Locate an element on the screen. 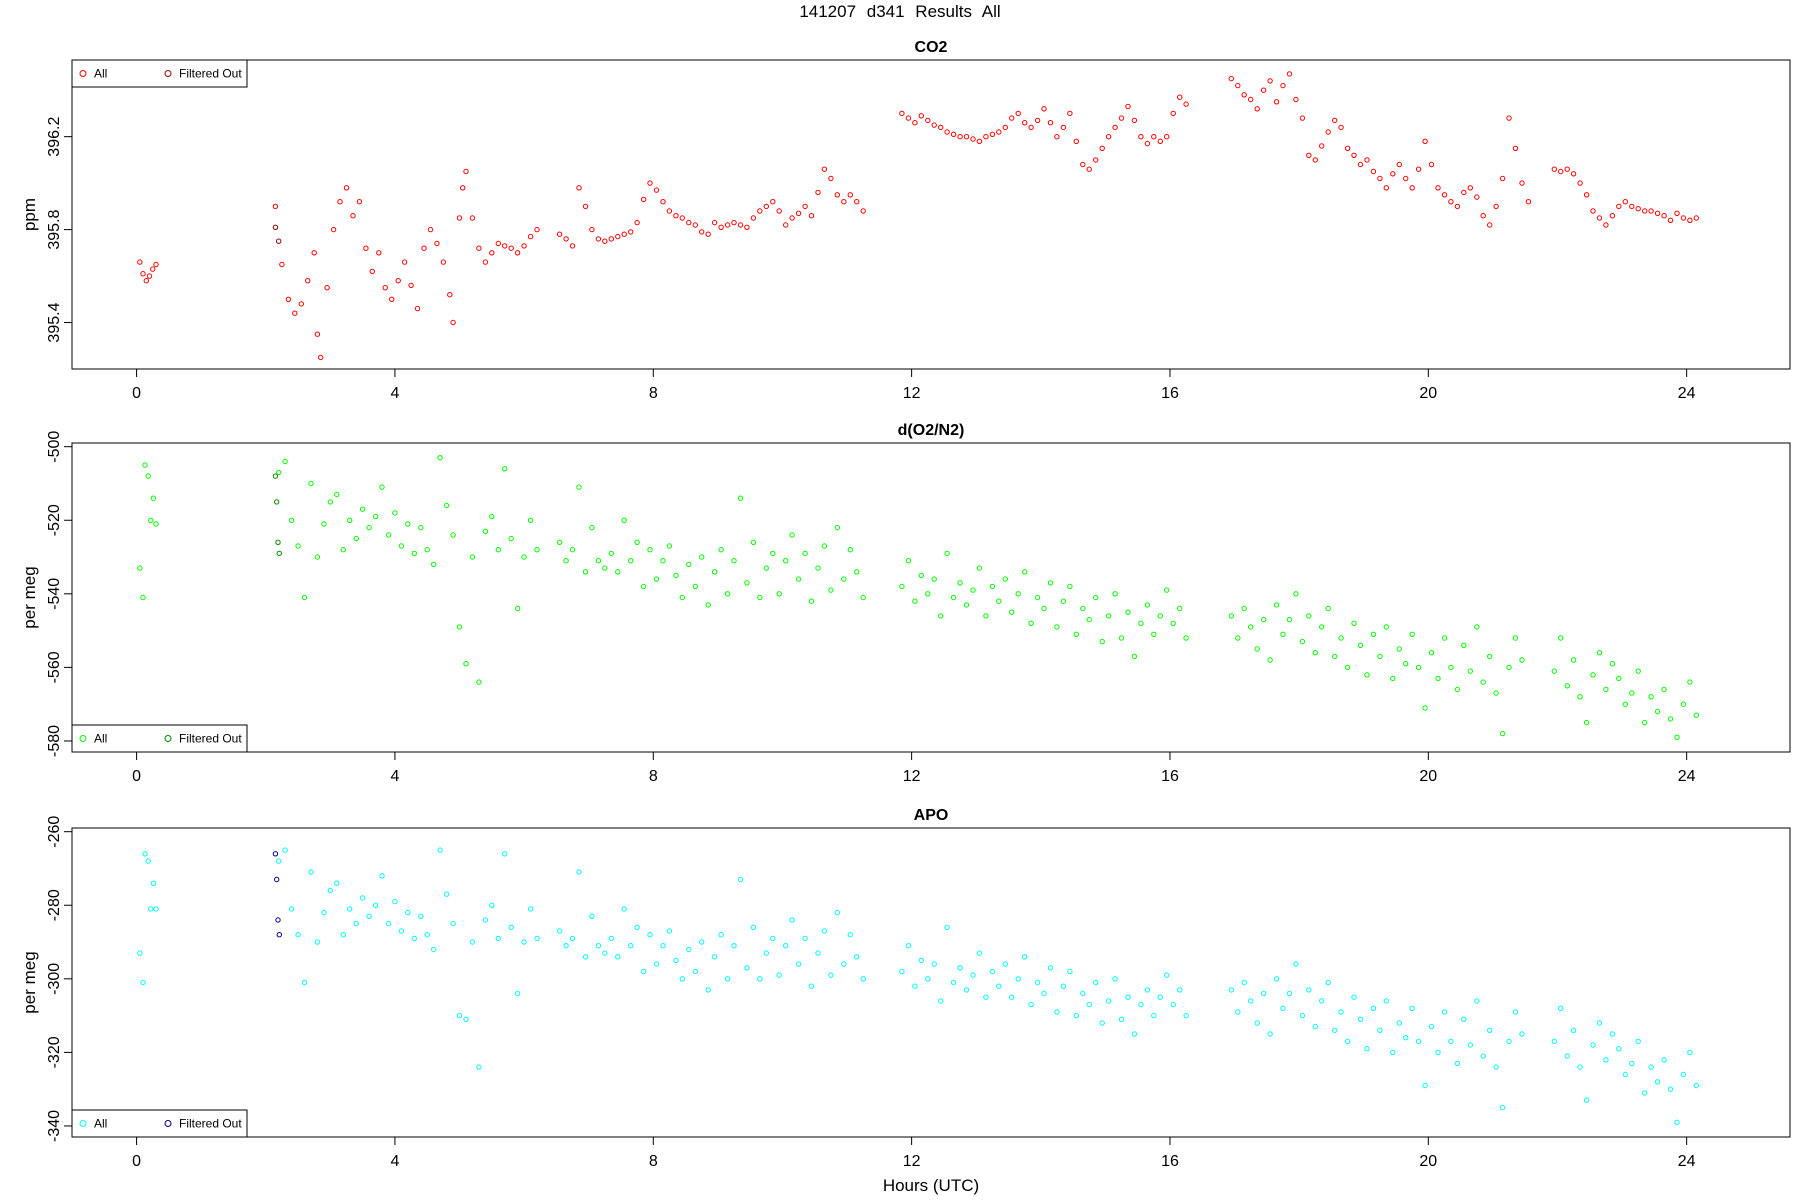 The image size is (1800, 1200). y-axis-label-apo: per meg is located at coordinates (29, 982).